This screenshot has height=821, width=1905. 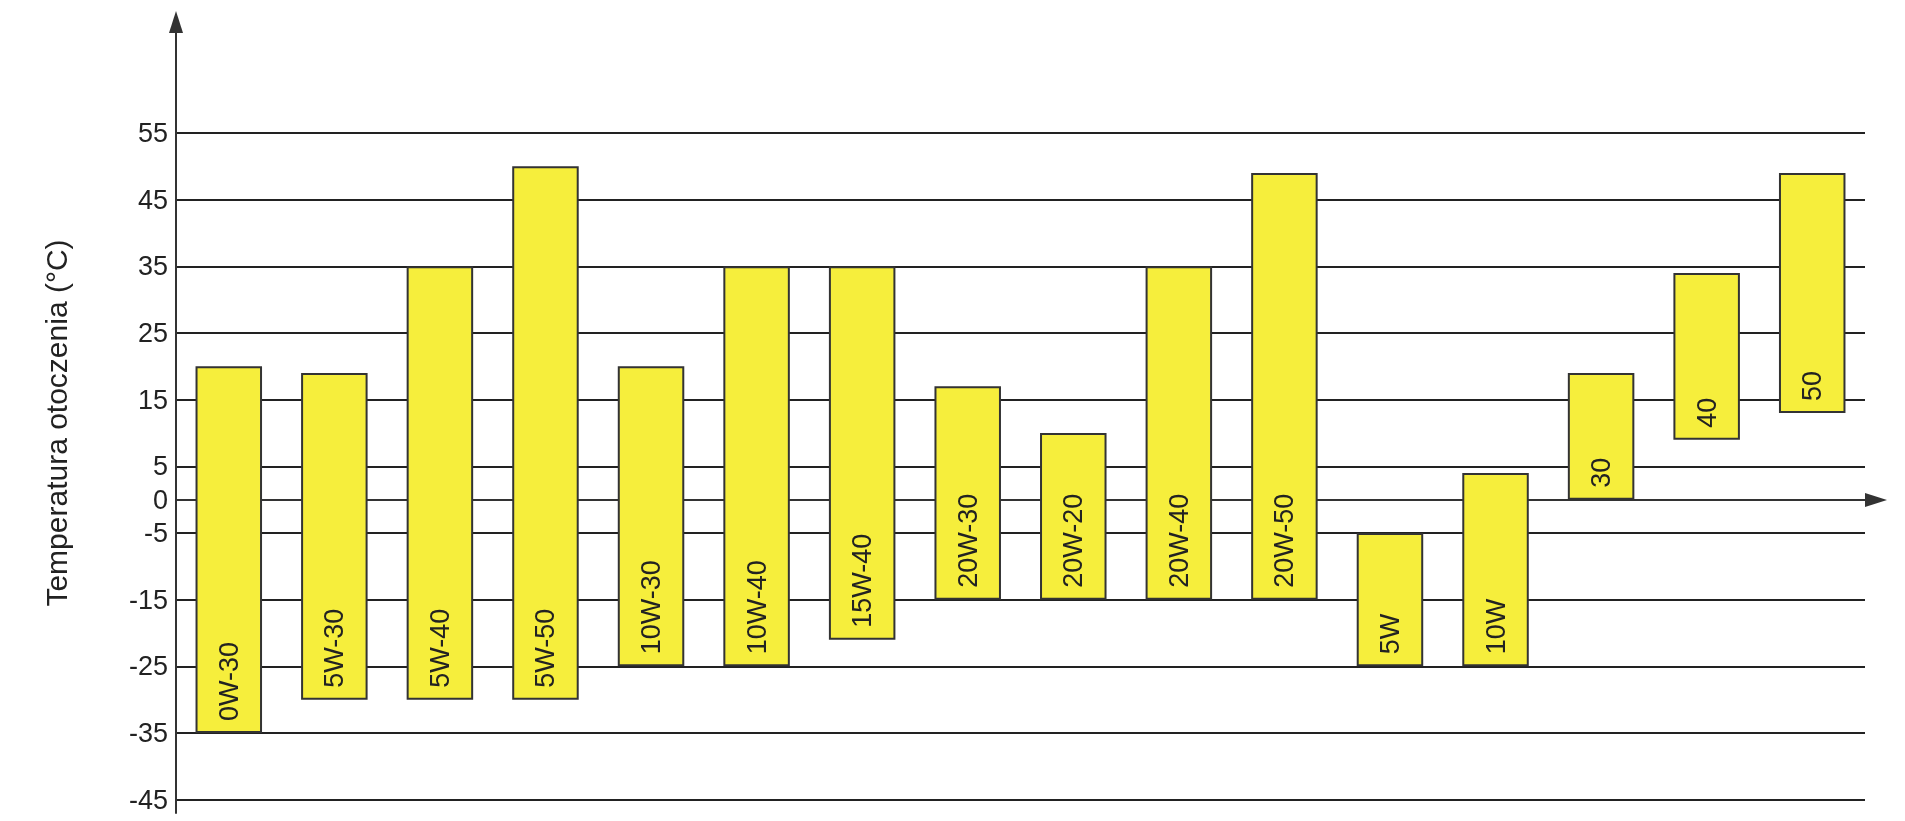 I want to click on y-tick-label: -45, so click(x=148, y=799).